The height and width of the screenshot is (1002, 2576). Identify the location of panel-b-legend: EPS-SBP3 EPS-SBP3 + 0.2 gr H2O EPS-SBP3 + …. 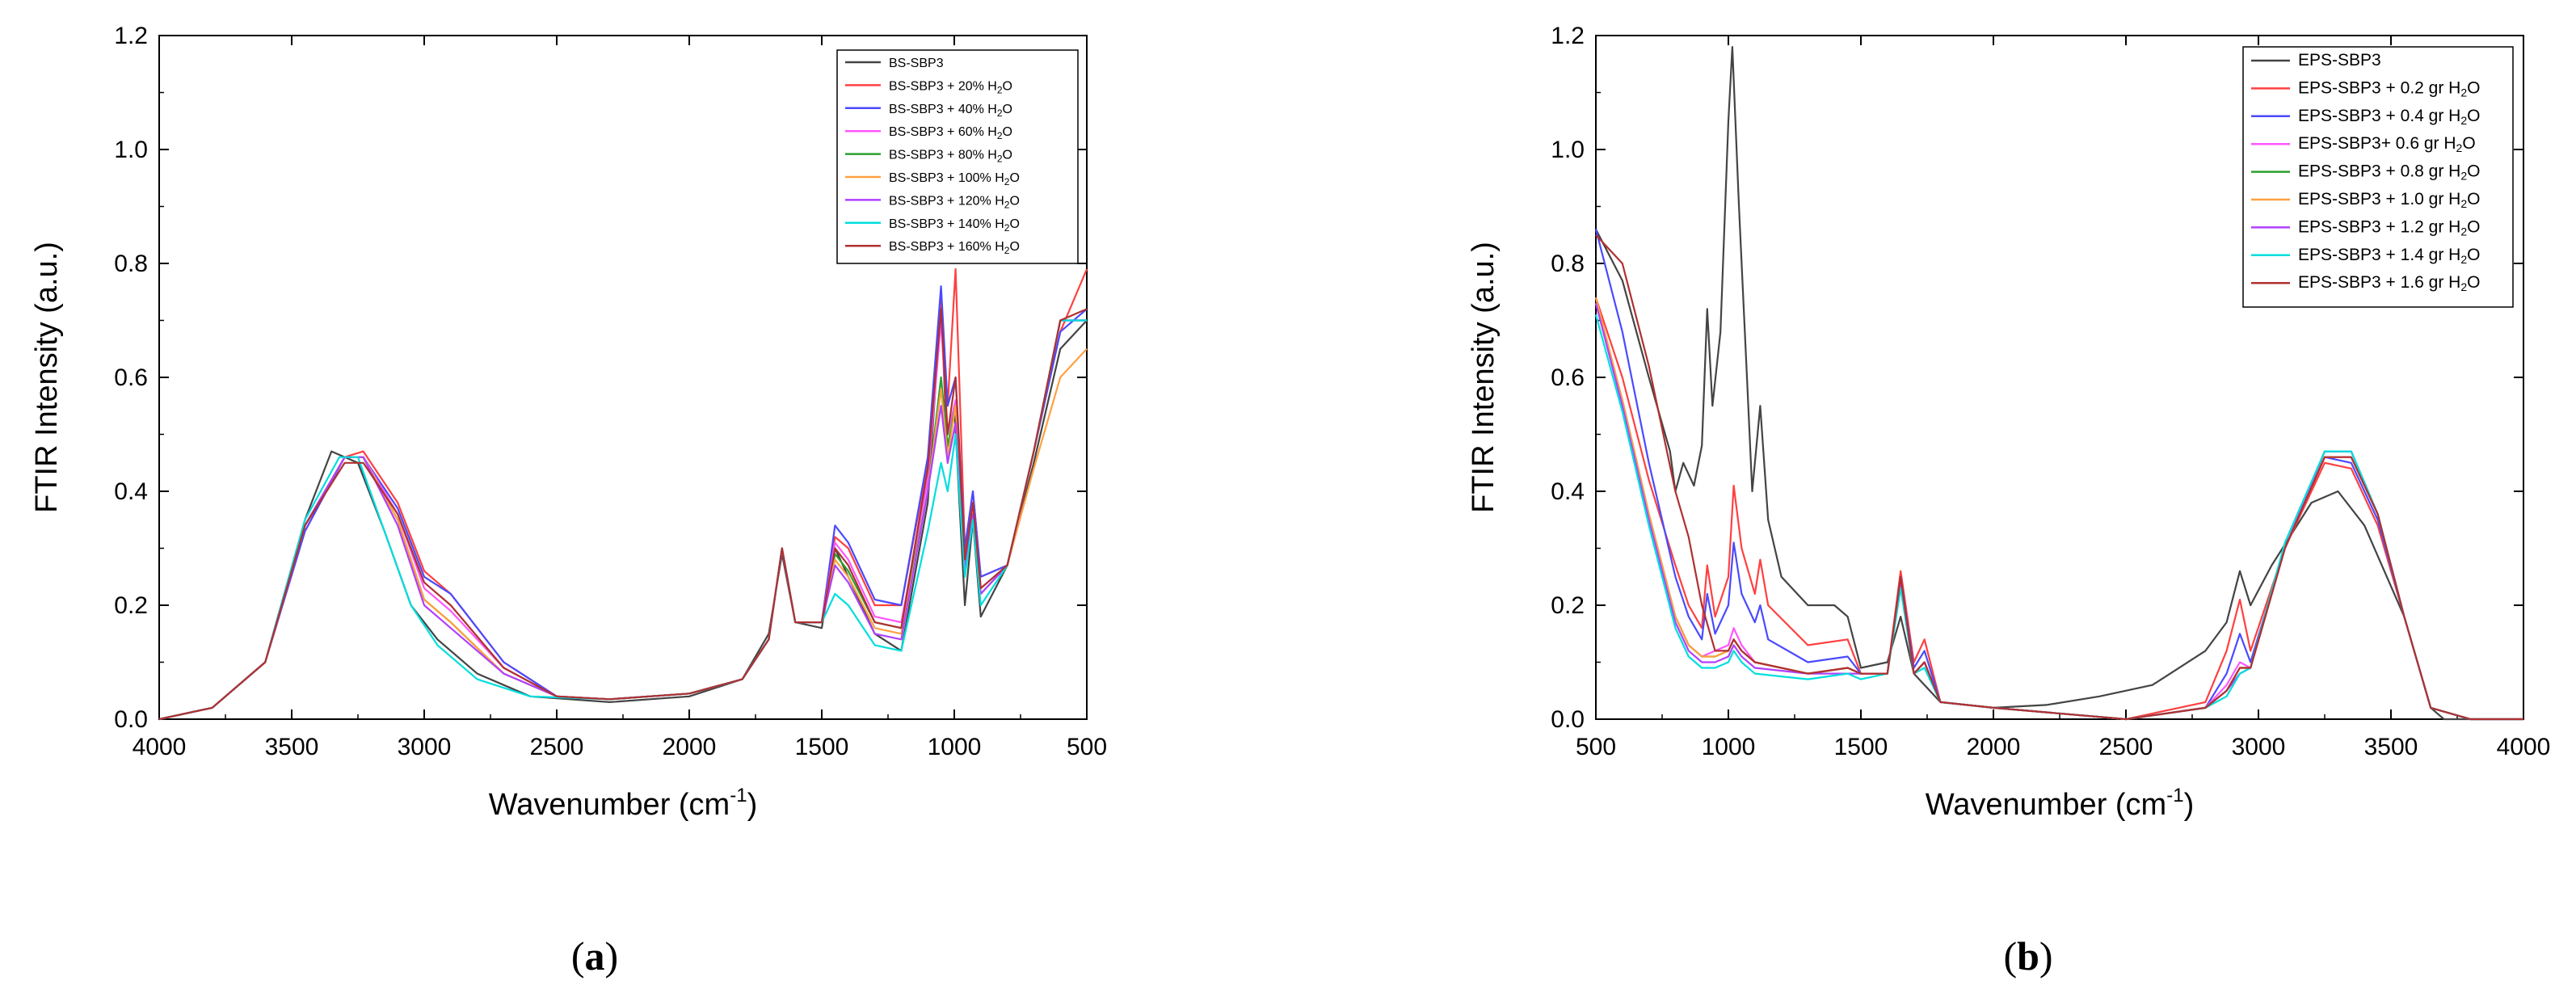
(2378, 177).